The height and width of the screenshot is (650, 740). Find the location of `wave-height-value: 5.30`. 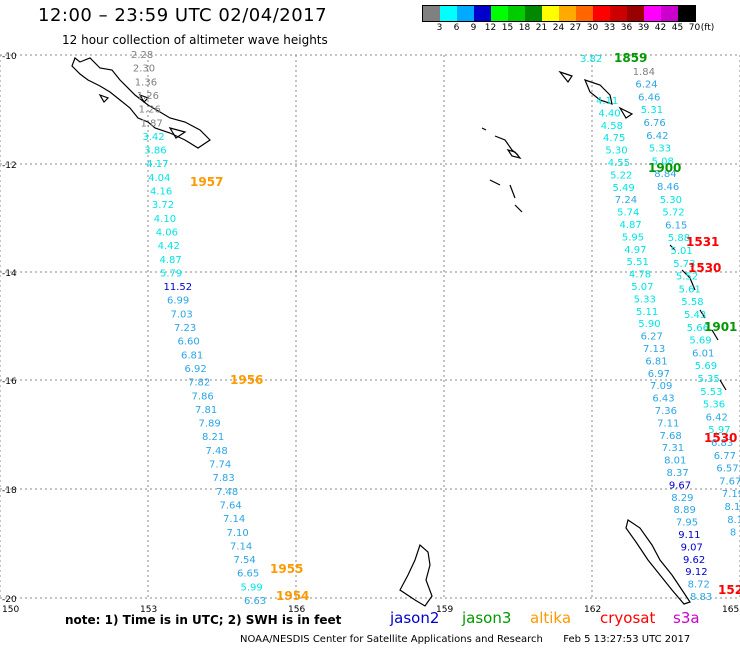

wave-height-value: 5.30 is located at coordinates (671, 200).